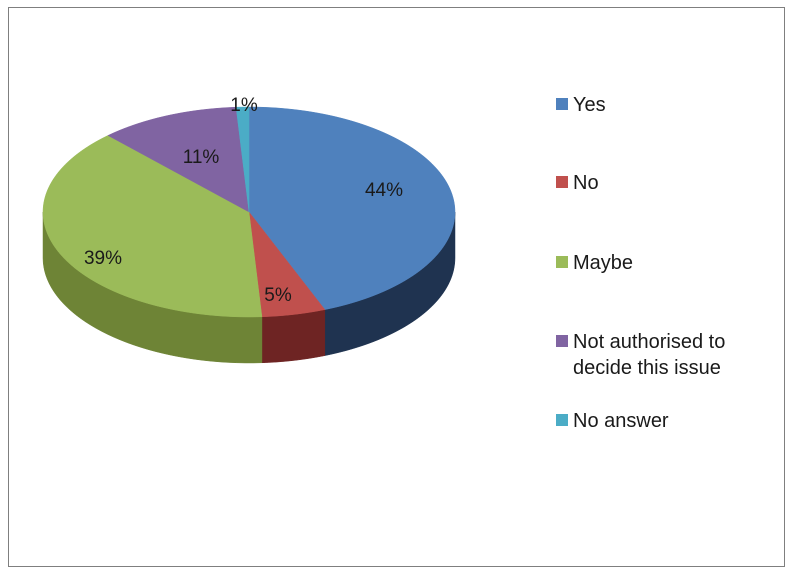 Image resolution: width=787 pixels, height=567 pixels. What do you see at coordinates (178, 159) in the screenshot?
I see `pie-slice-not-authorised` at bounding box center [178, 159].